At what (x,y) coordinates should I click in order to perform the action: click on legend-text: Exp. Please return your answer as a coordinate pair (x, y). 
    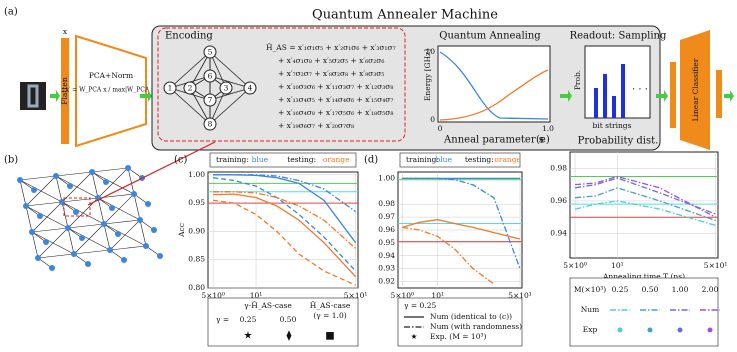
    Looking at the image, I should click on (590, 329).